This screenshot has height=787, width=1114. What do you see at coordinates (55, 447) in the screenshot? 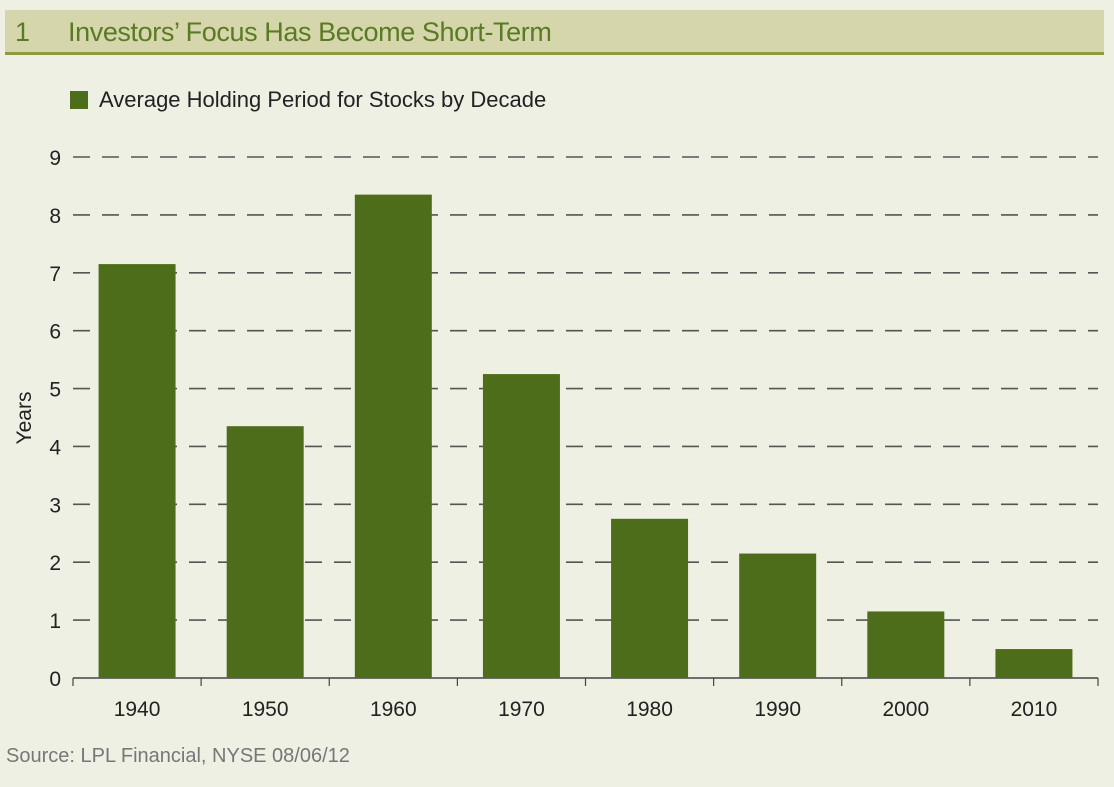
I see `y-tick-label: 4` at bounding box center [55, 447].